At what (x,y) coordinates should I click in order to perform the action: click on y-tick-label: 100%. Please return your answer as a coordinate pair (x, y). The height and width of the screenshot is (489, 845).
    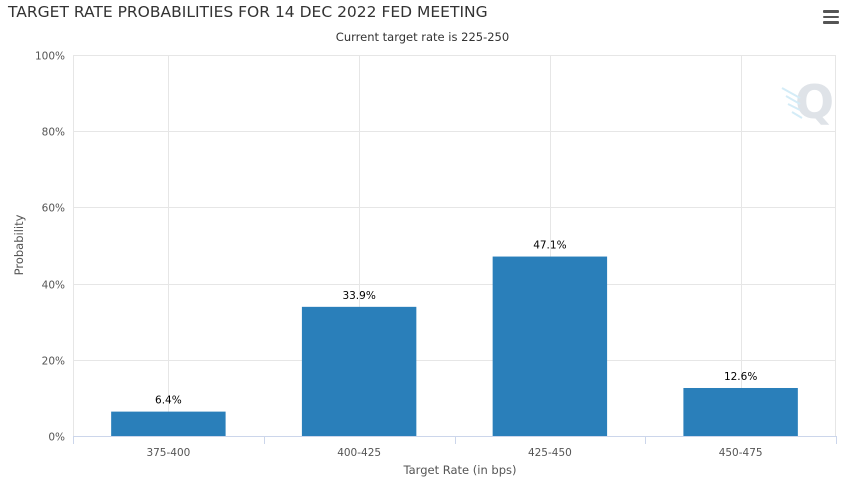
    Looking at the image, I should click on (50, 57).